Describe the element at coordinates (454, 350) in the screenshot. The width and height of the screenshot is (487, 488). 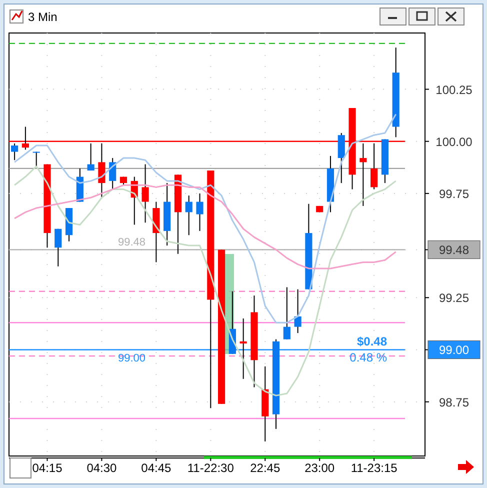
I see `y-tick-label: 99.00` at that location.